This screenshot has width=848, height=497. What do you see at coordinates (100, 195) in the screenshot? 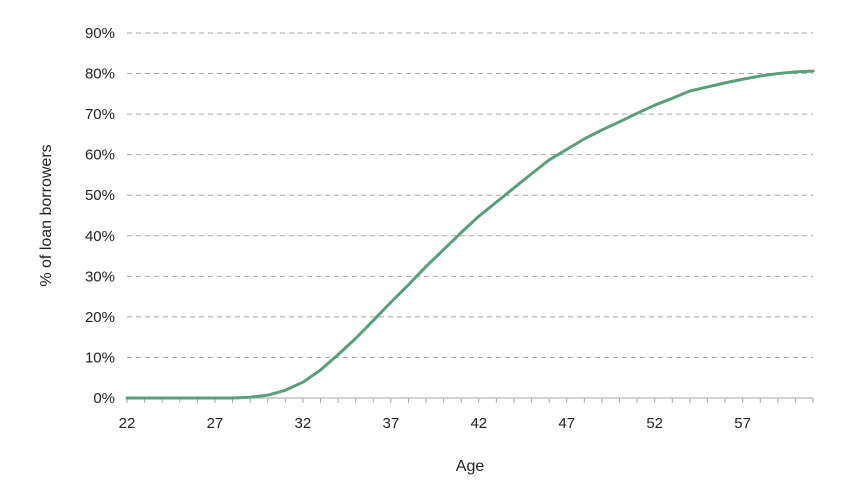
I see `y-tick-label: 50%` at bounding box center [100, 195].